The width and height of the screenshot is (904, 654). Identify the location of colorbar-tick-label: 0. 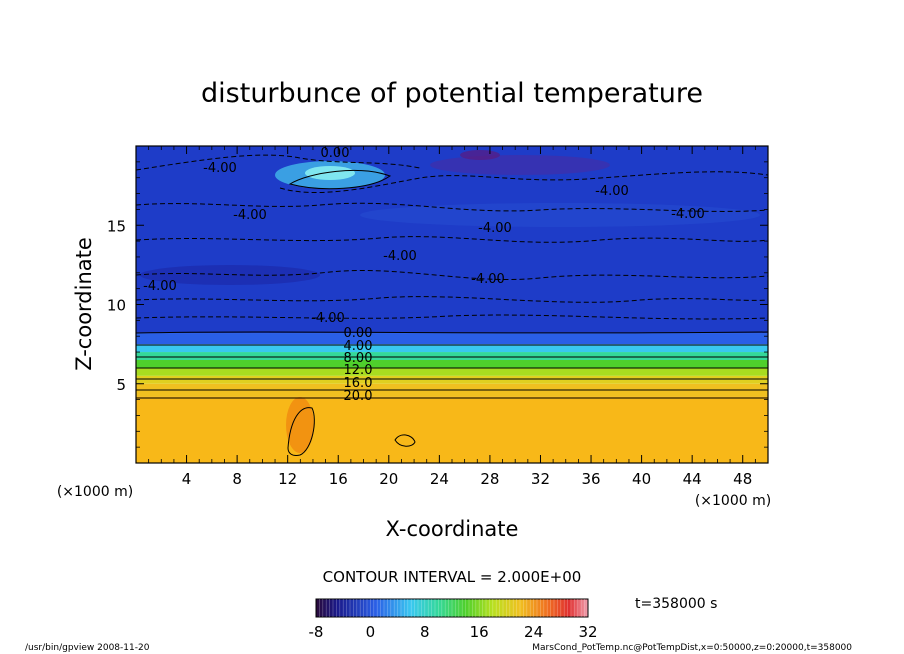
(371, 632).